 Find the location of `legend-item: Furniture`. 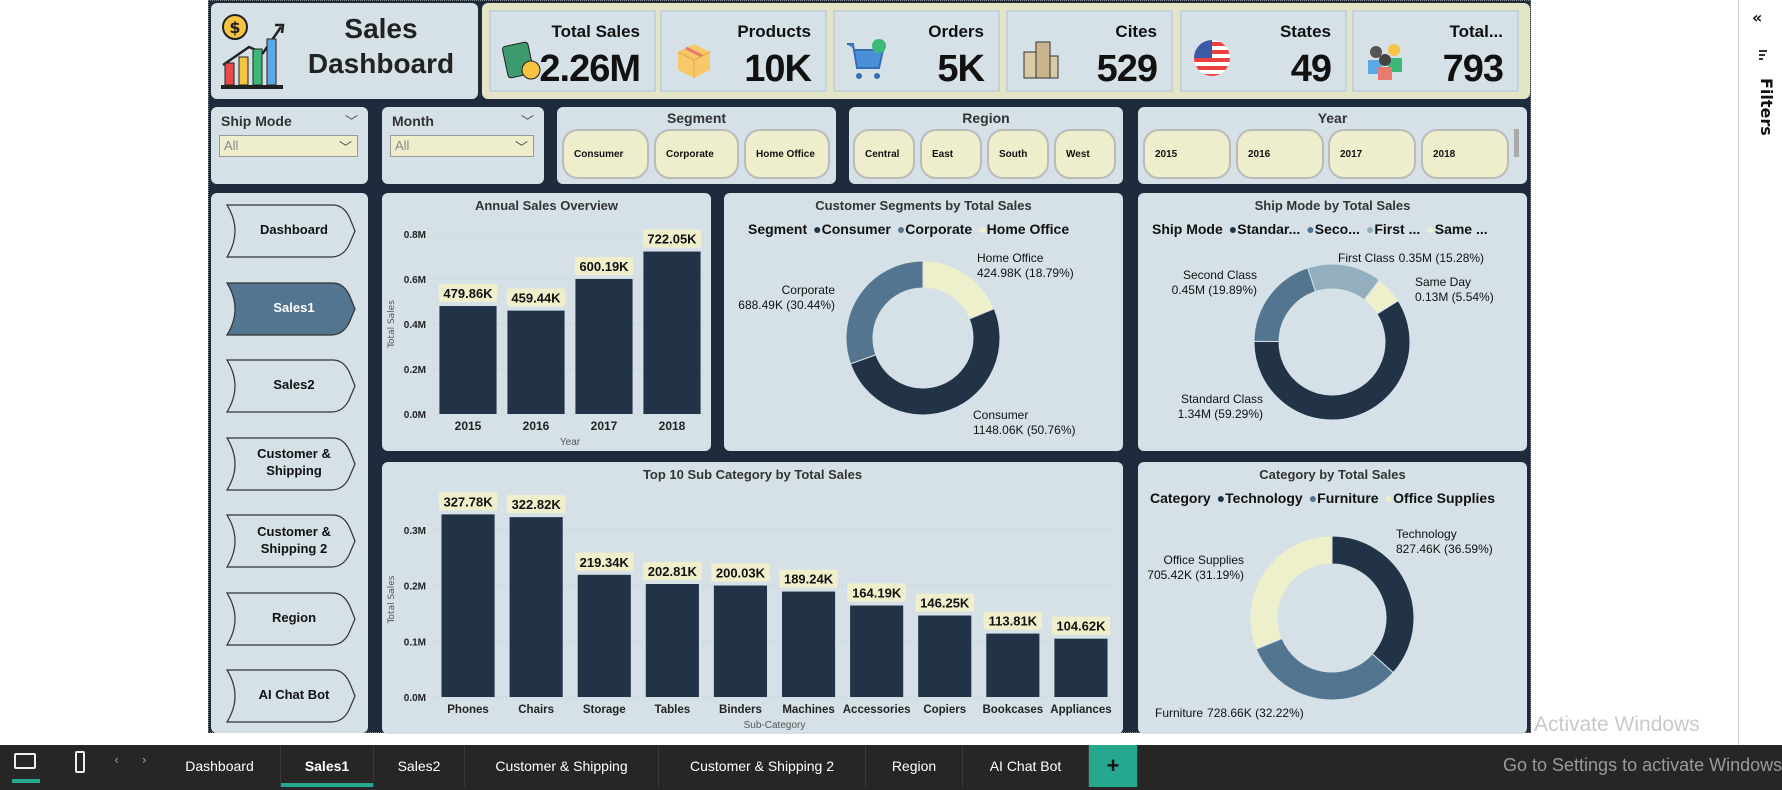

legend-item: Furniture is located at coordinates (1348, 498).